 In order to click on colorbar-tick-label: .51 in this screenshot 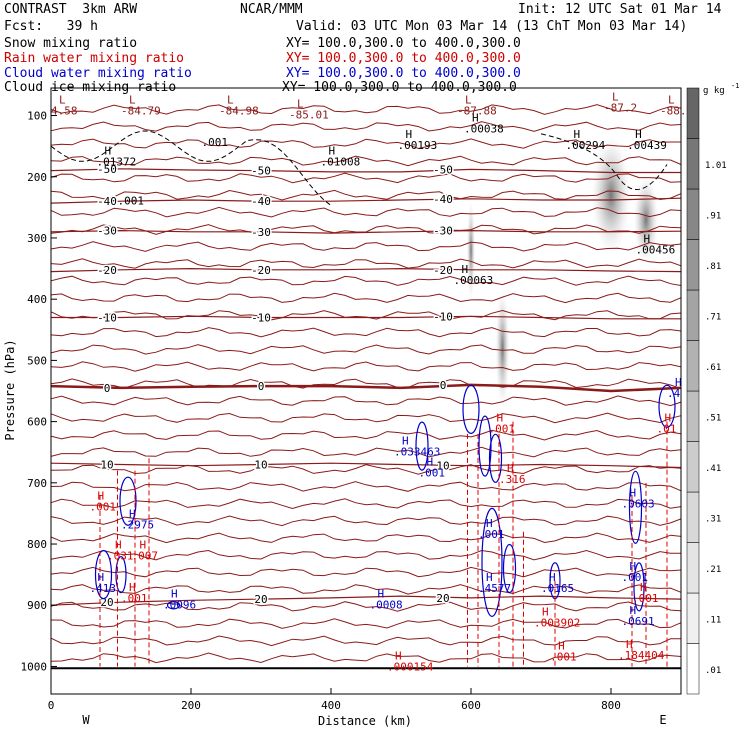, I will do `click(713, 418)`.